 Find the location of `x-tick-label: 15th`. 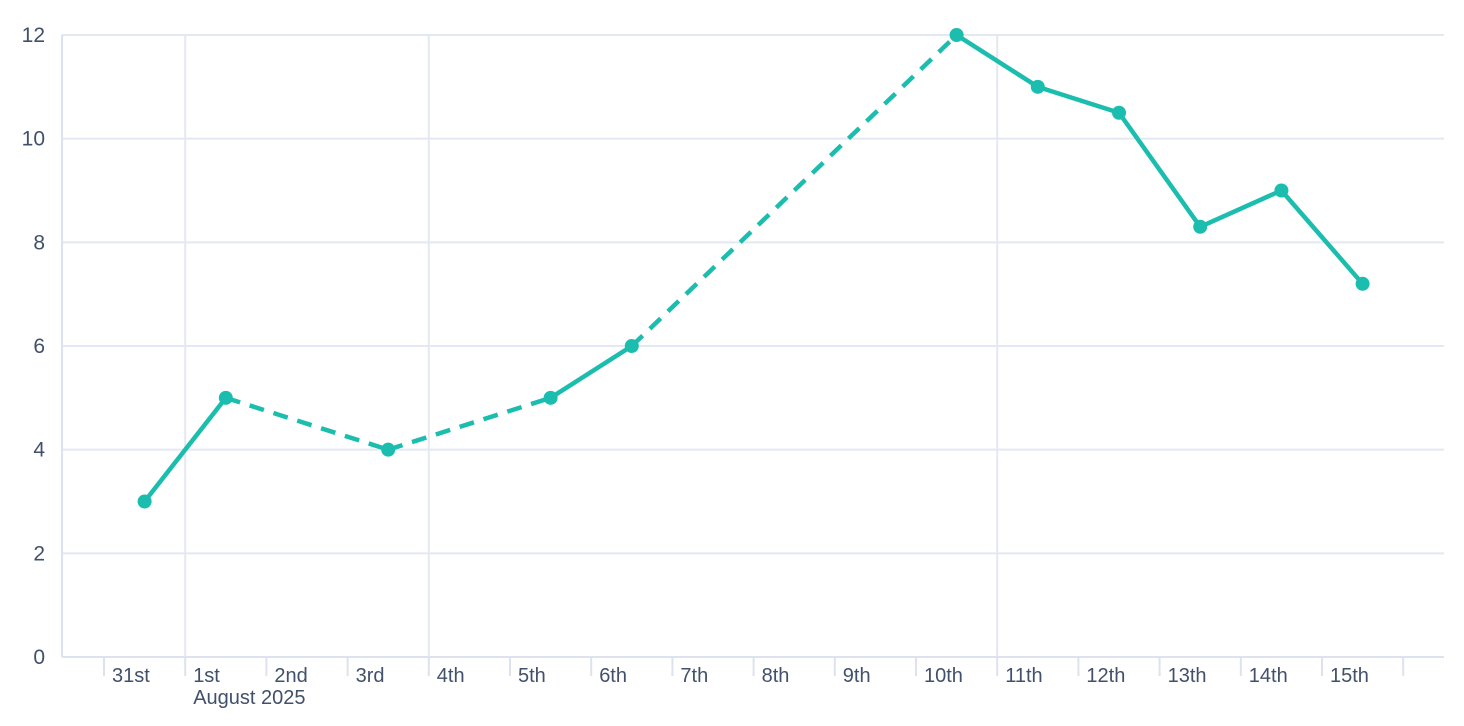

x-tick-label: 15th is located at coordinates (1349, 676).